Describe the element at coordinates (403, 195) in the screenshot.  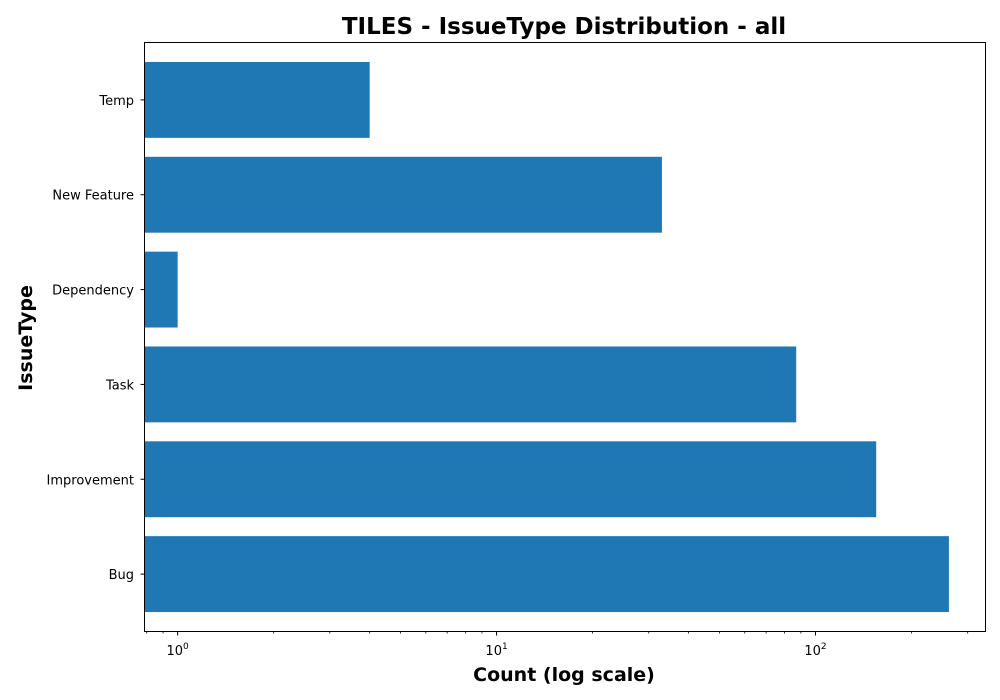
I see `bar-new-feature` at that location.